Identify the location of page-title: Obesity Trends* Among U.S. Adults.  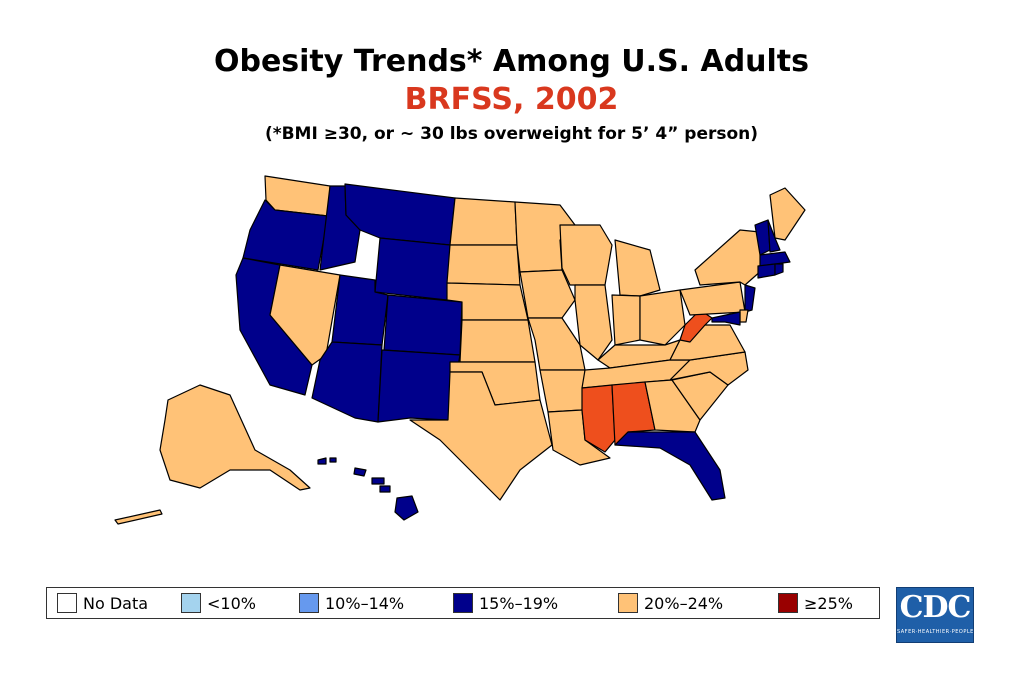
(511, 61).